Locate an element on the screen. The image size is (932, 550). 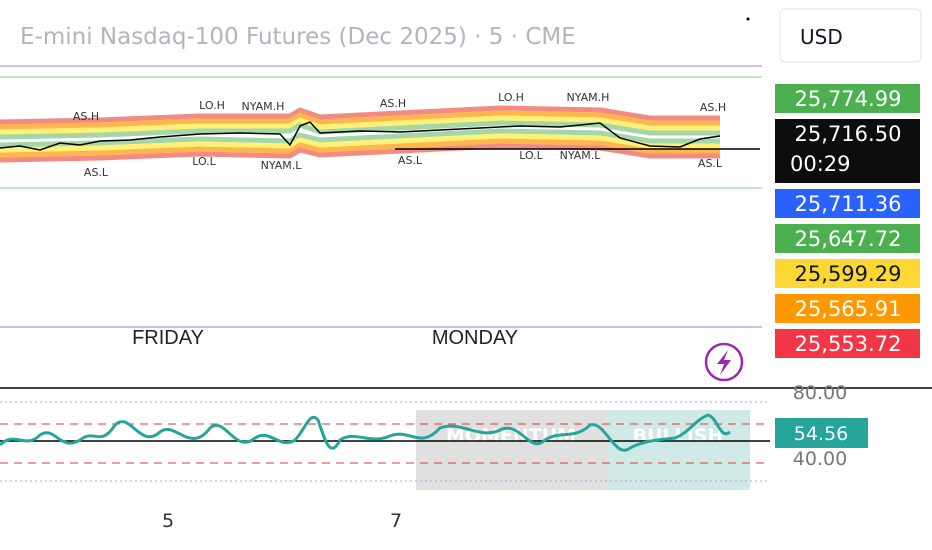
price-text: 25,565.91 is located at coordinates (848, 309).